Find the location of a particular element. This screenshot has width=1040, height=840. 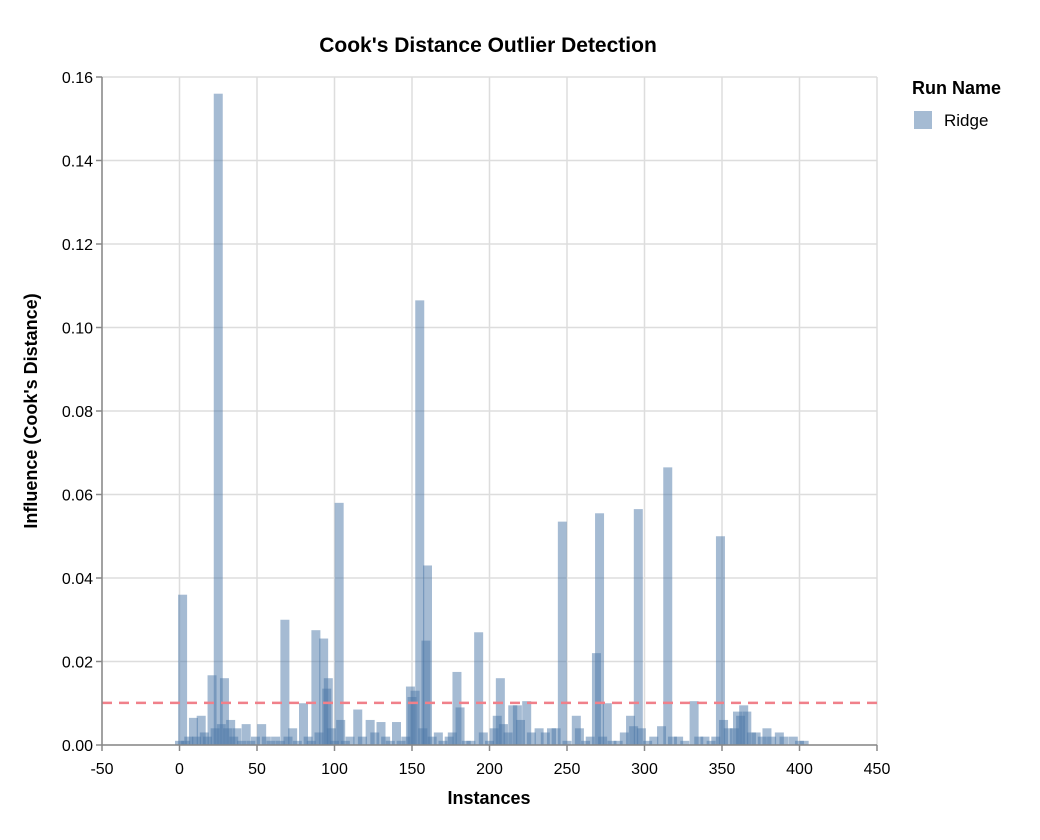

x-tick-label: 250 is located at coordinates (567, 769).